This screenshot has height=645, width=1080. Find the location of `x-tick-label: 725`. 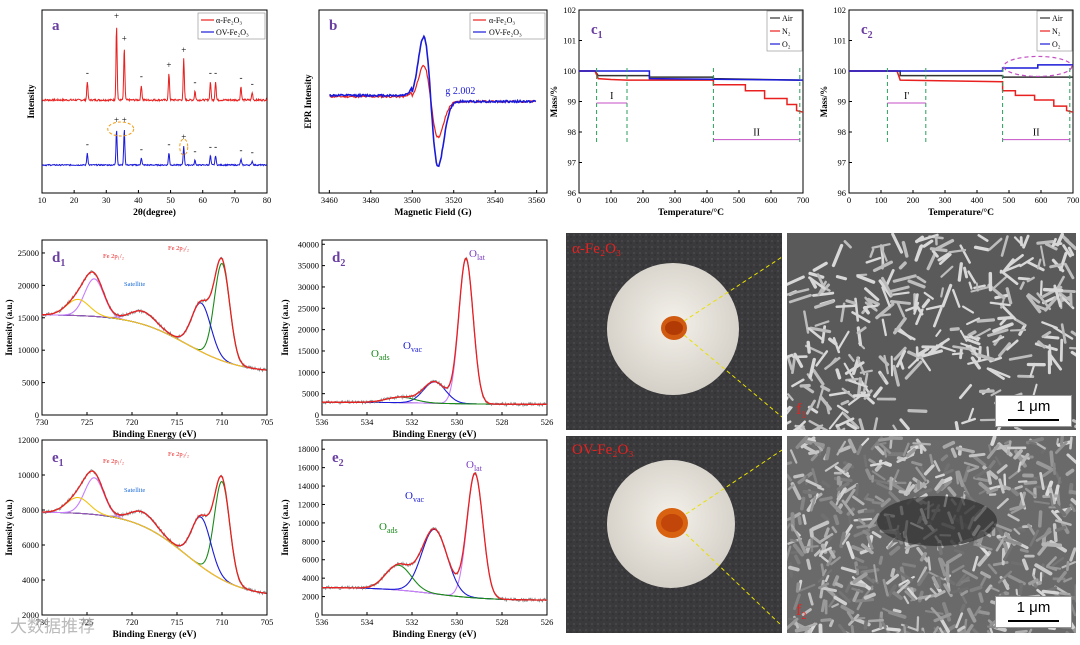

x-tick-label: 725 is located at coordinates (87, 622).